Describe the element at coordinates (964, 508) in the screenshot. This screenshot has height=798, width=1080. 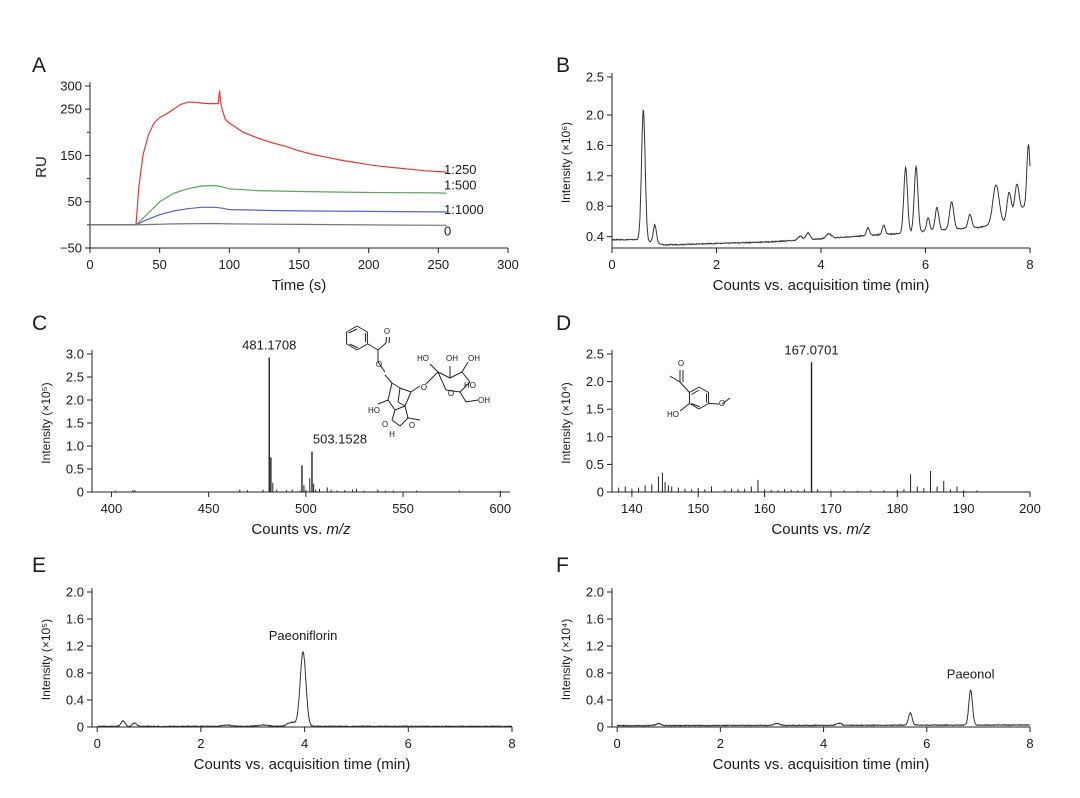
I see `x-tick-label: 190` at that location.